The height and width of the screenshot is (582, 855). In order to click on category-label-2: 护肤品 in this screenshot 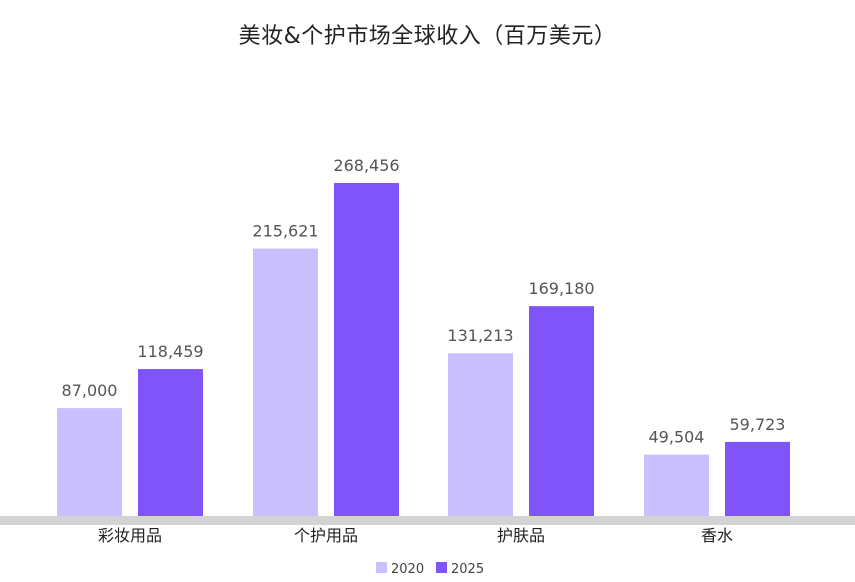, I will do `click(521, 535)`.